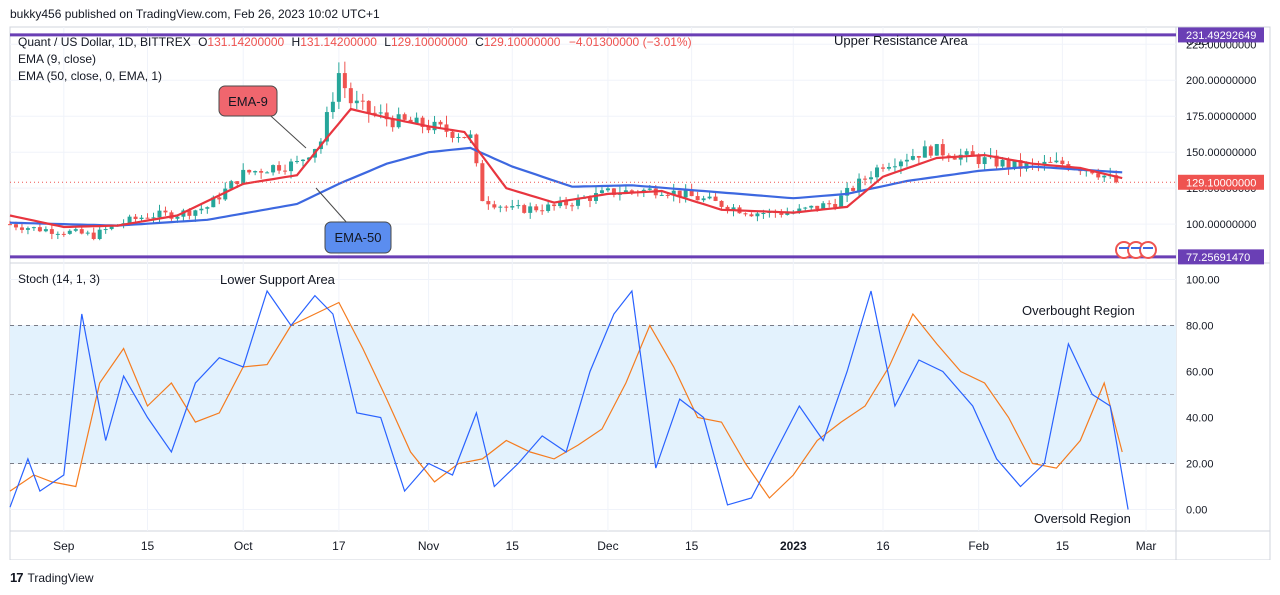 This screenshot has width=1280, height=595. Describe the element at coordinates (1200, 419) in the screenshot. I see `stoch-tick: 40.00` at that location.